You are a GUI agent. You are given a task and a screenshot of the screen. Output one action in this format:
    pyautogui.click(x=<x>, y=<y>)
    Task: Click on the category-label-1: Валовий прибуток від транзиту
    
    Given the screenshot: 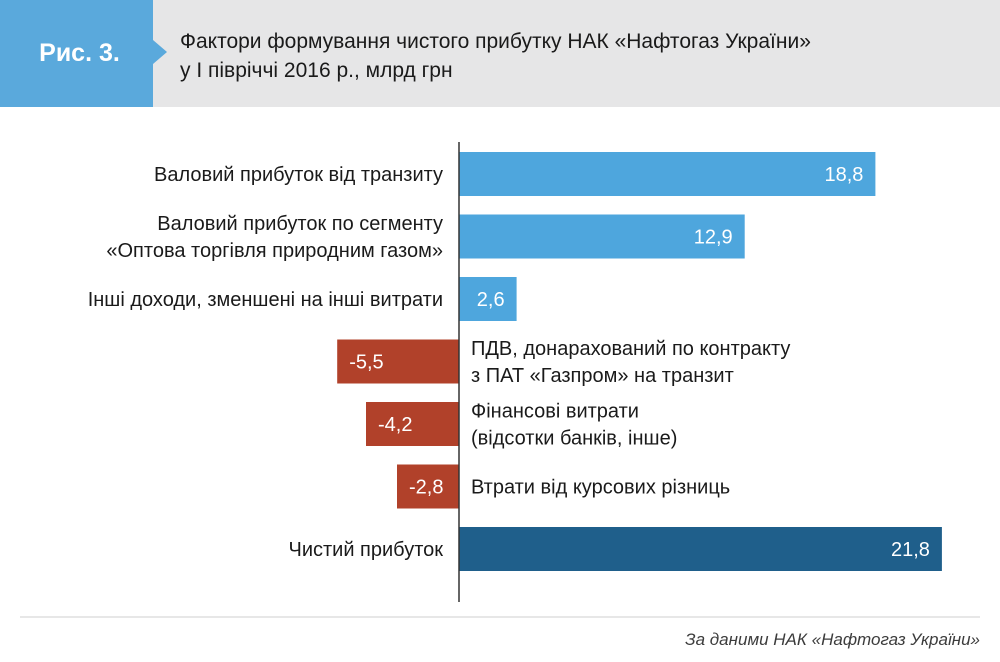 What is the action you would take?
    pyautogui.click(x=298, y=175)
    